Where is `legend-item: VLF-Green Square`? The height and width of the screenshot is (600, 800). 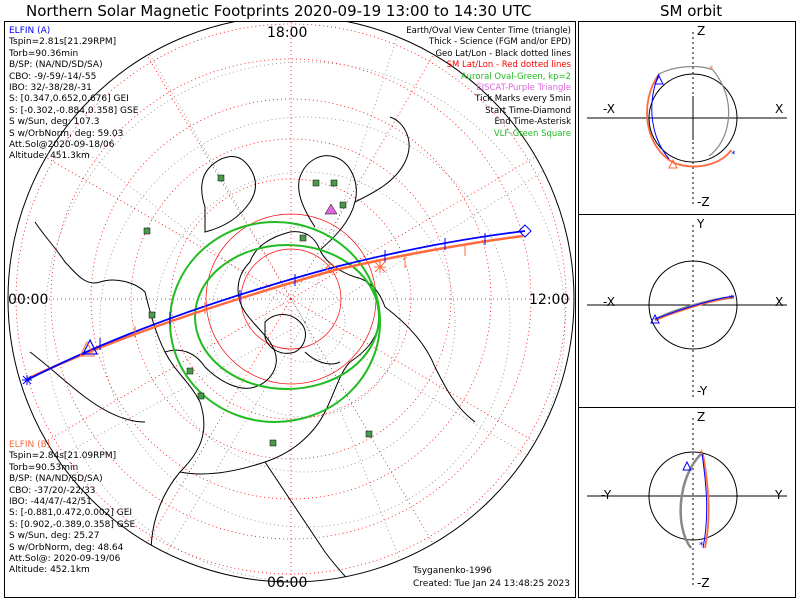 legend-item: VLF-Green Square is located at coordinates (532, 133).